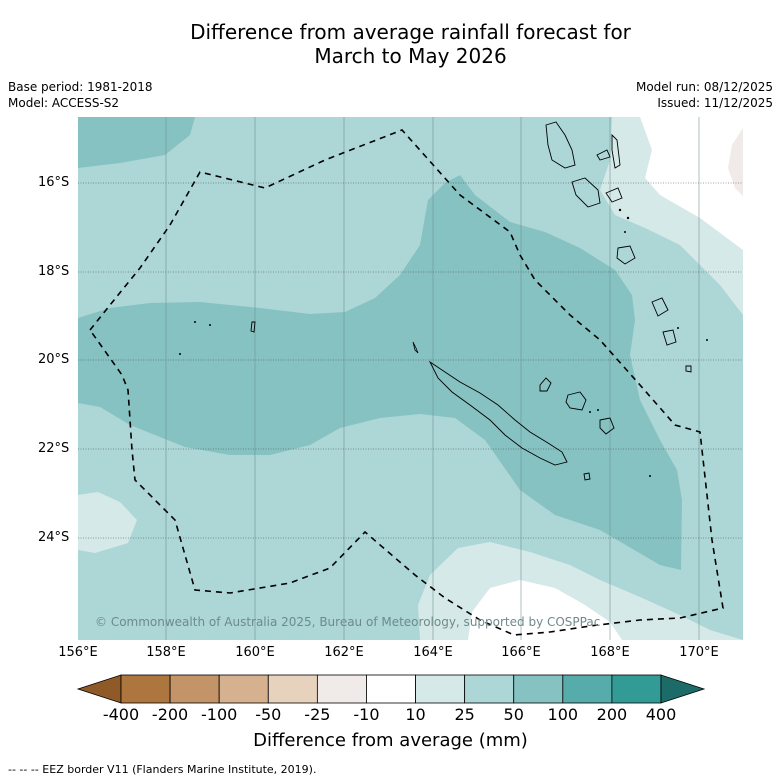 This screenshot has width=781, height=781. I want to click on colorbar-tick-label: -400, so click(121, 714).